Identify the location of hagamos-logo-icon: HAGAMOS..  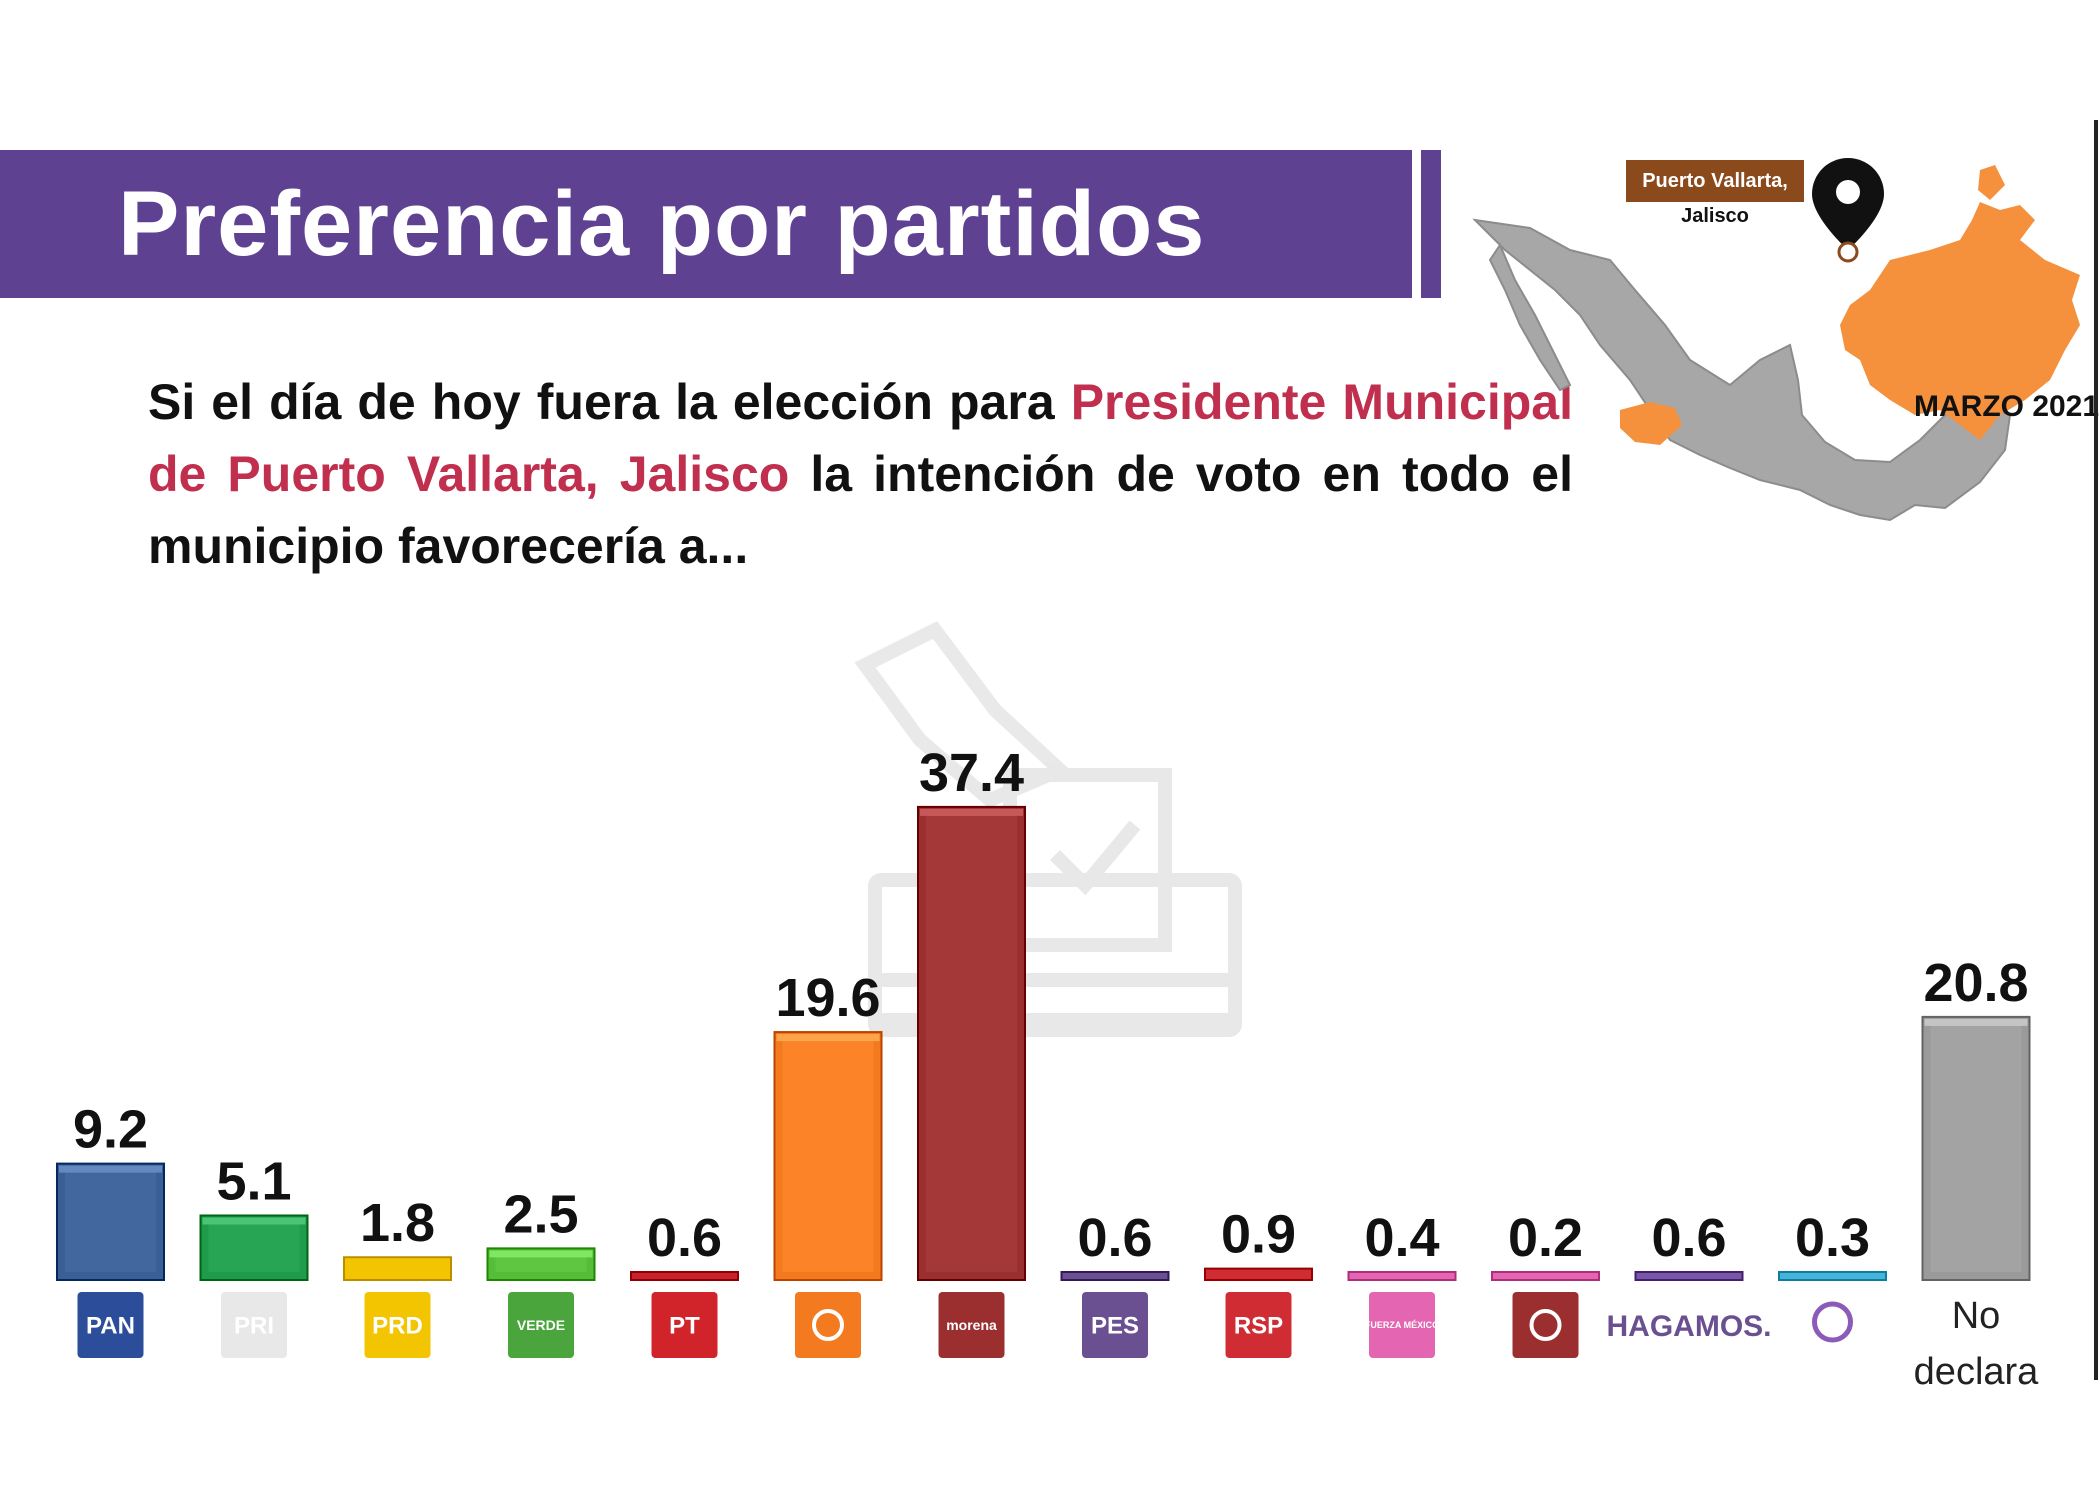
(1689, 1326).